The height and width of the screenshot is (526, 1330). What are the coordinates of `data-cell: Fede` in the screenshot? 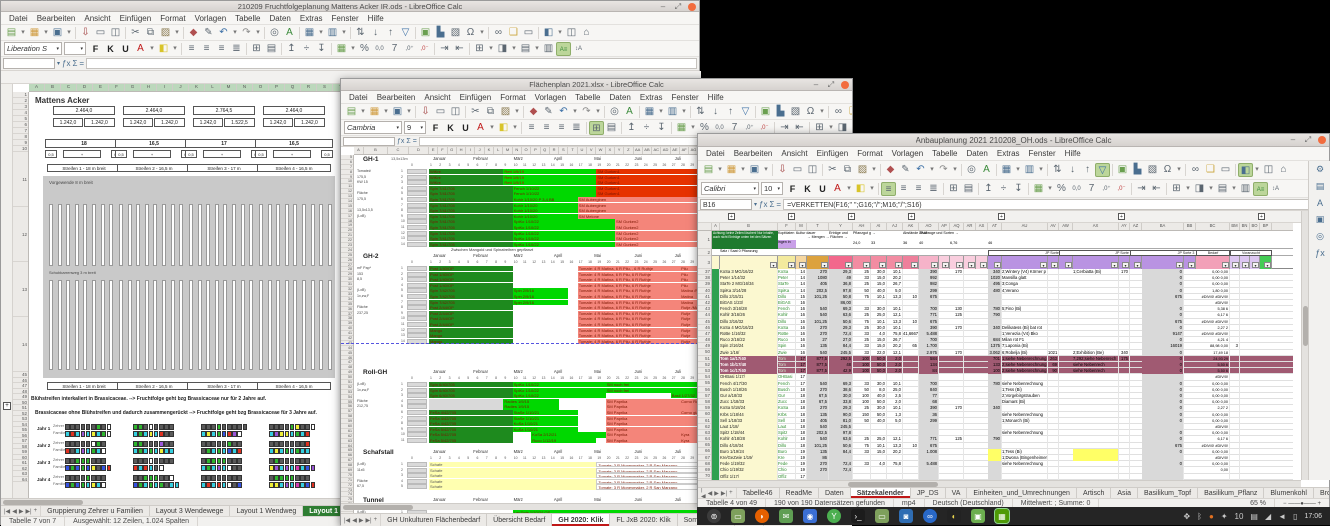 It's located at (787, 464).